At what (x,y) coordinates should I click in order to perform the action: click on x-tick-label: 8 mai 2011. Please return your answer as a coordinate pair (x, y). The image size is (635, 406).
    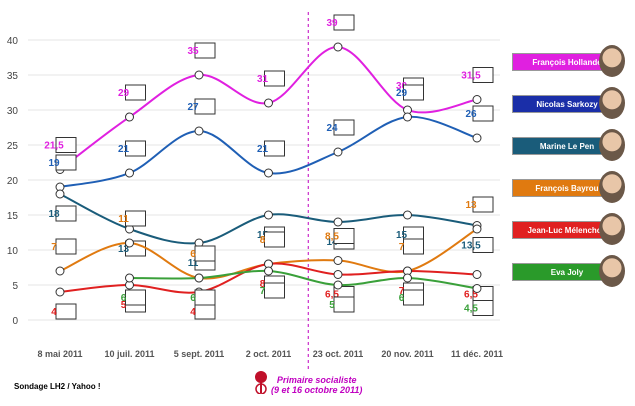
    Looking at the image, I should click on (59, 354).